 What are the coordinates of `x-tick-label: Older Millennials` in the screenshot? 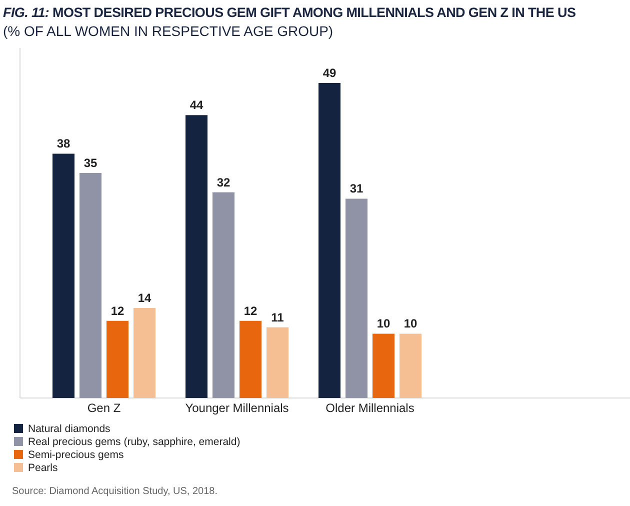 It's located at (370, 408).